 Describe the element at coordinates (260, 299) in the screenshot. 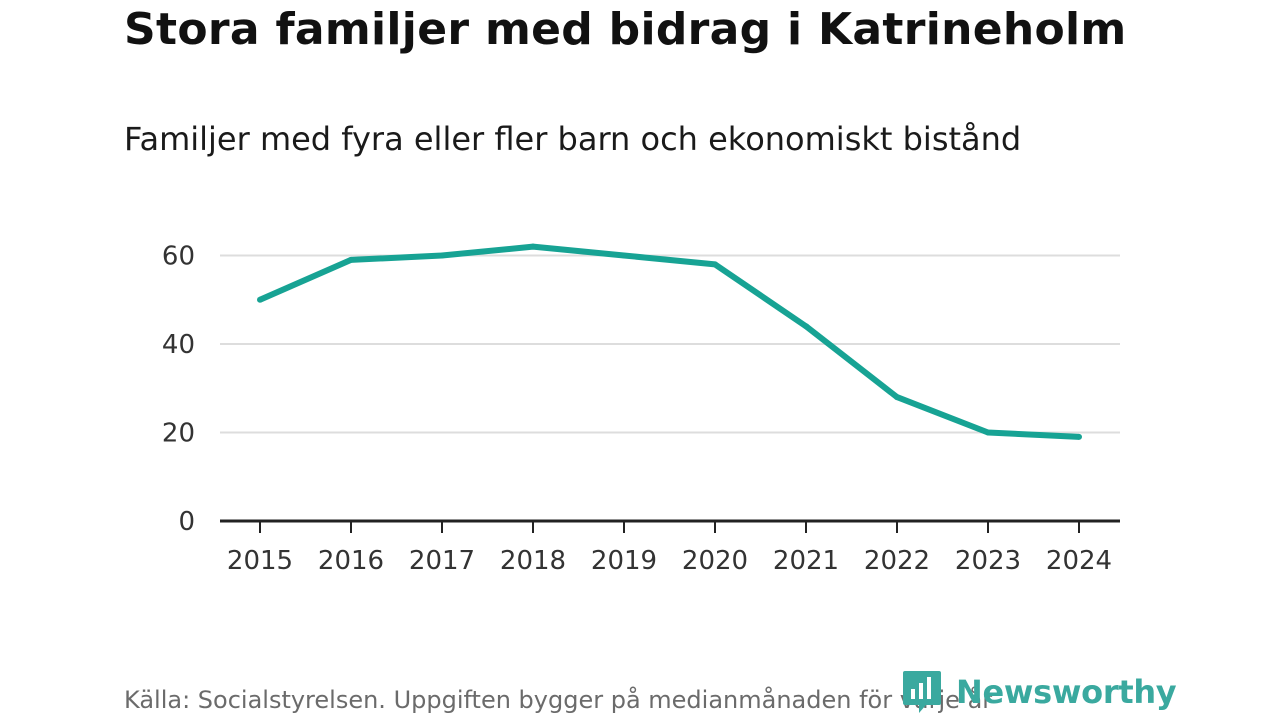

I see `data-point-2015` at that location.